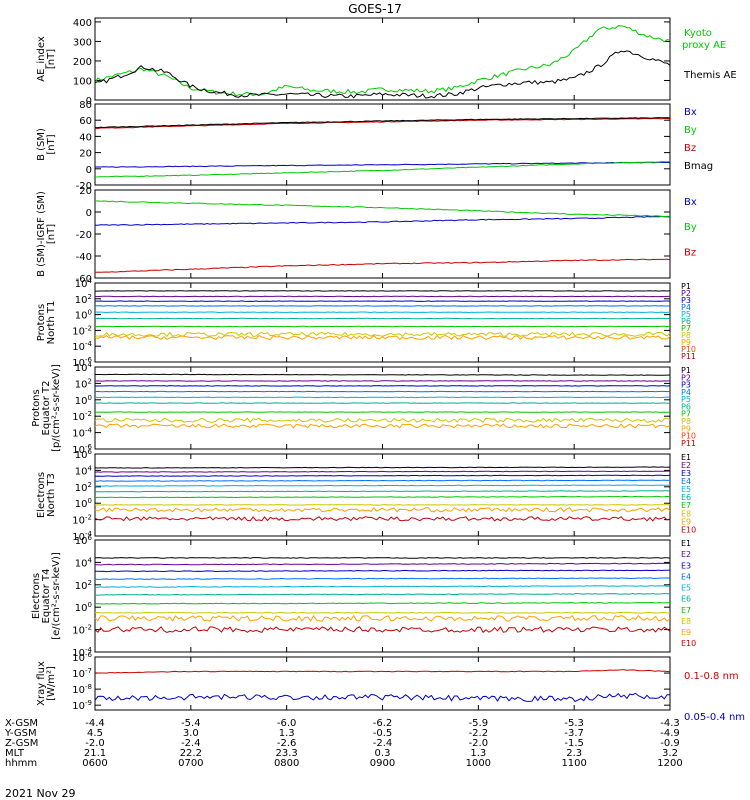 This screenshot has height=800, width=750. What do you see at coordinates (94, 763) in the screenshot?
I see `ephemeris-value: 0600` at bounding box center [94, 763].